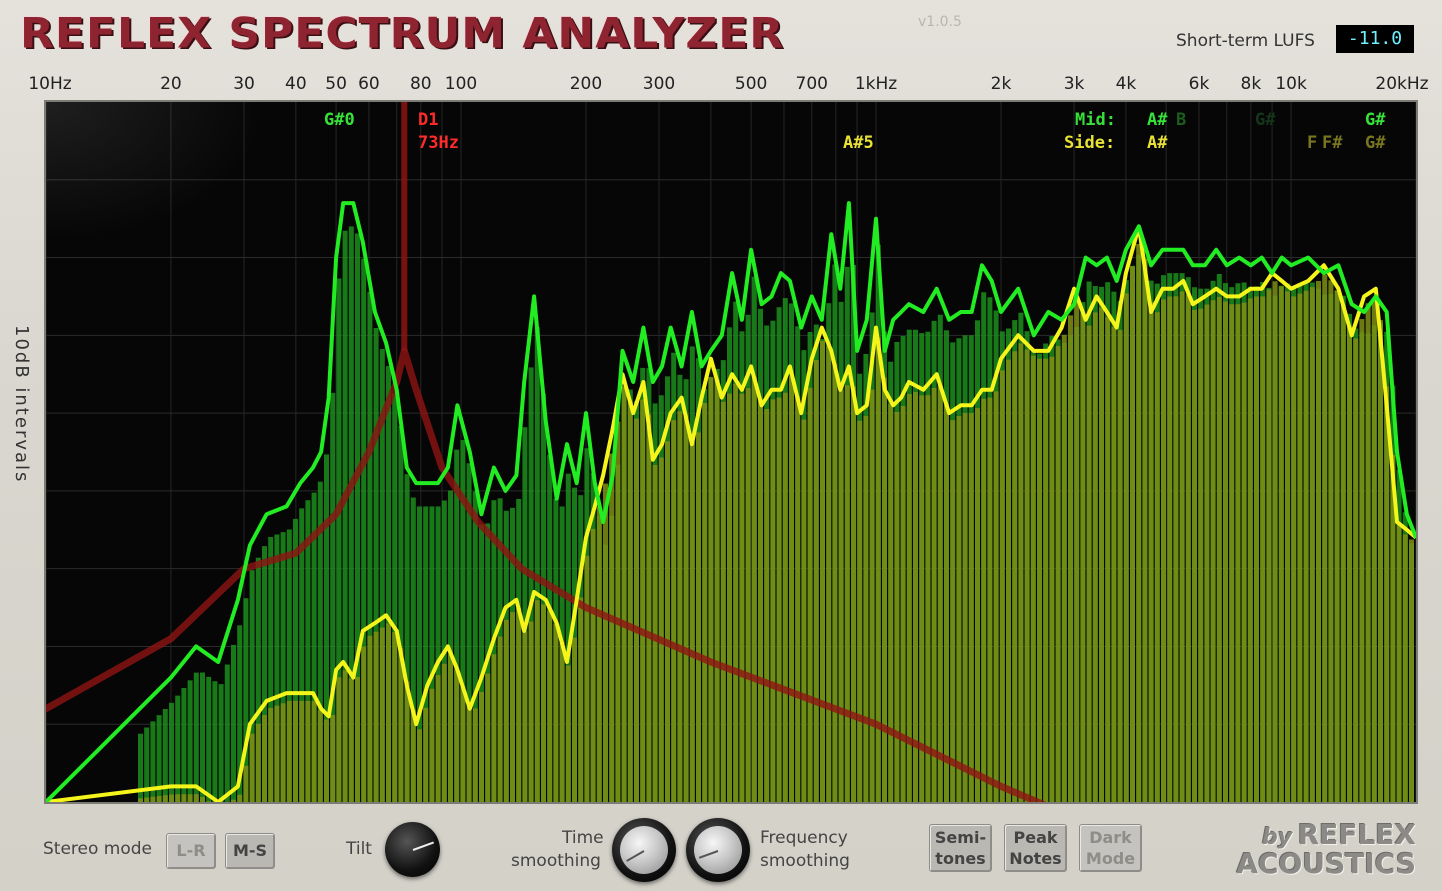  What do you see at coordinates (1332, 143) in the screenshot?
I see `side-note-f-sharp: F#` at bounding box center [1332, 143].